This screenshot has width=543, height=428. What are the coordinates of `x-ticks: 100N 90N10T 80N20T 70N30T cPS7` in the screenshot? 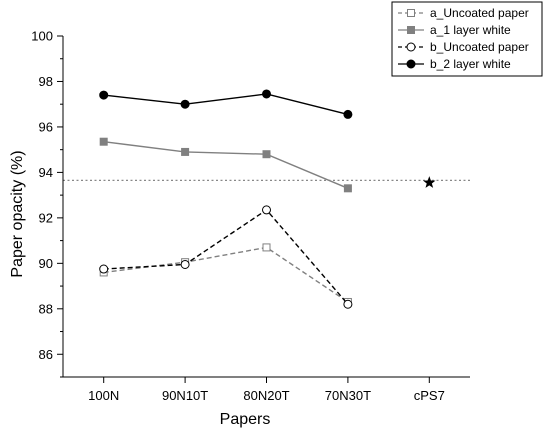 It's located at (266, 390).